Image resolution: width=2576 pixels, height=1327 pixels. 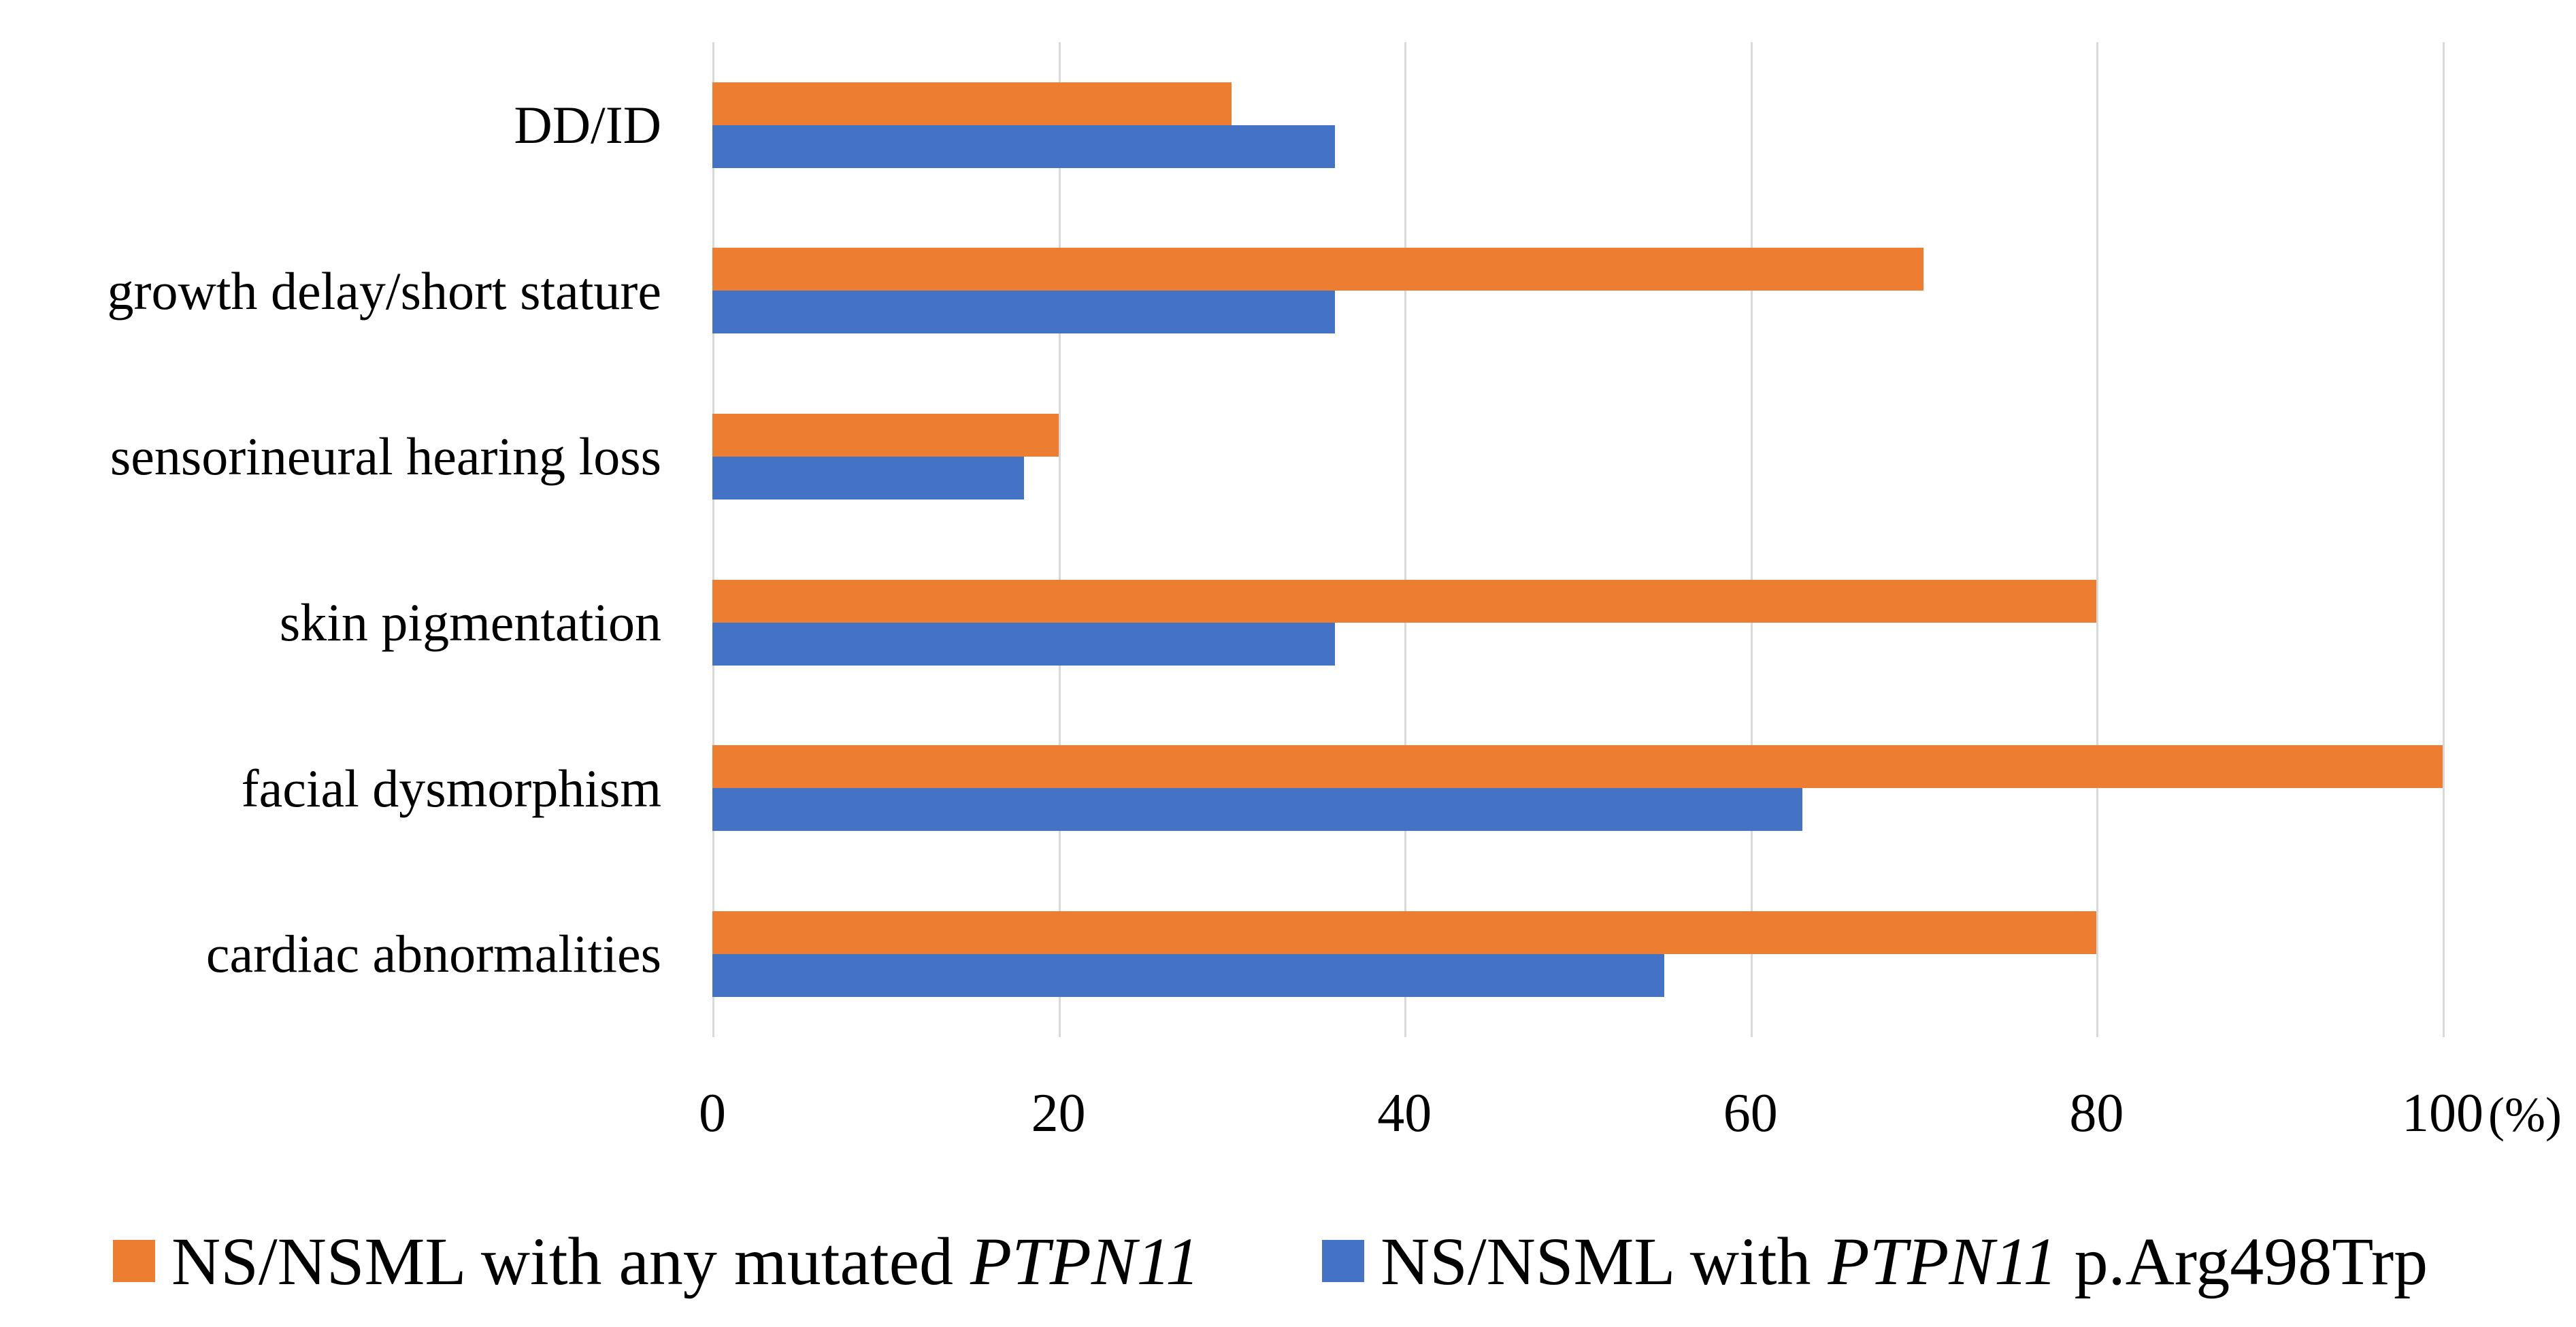 What do you see at coordinates (1024, 312) in the screenshot?
I see `bar-series2-growth-delay-short-stature` at bounding box center [1024, 312].